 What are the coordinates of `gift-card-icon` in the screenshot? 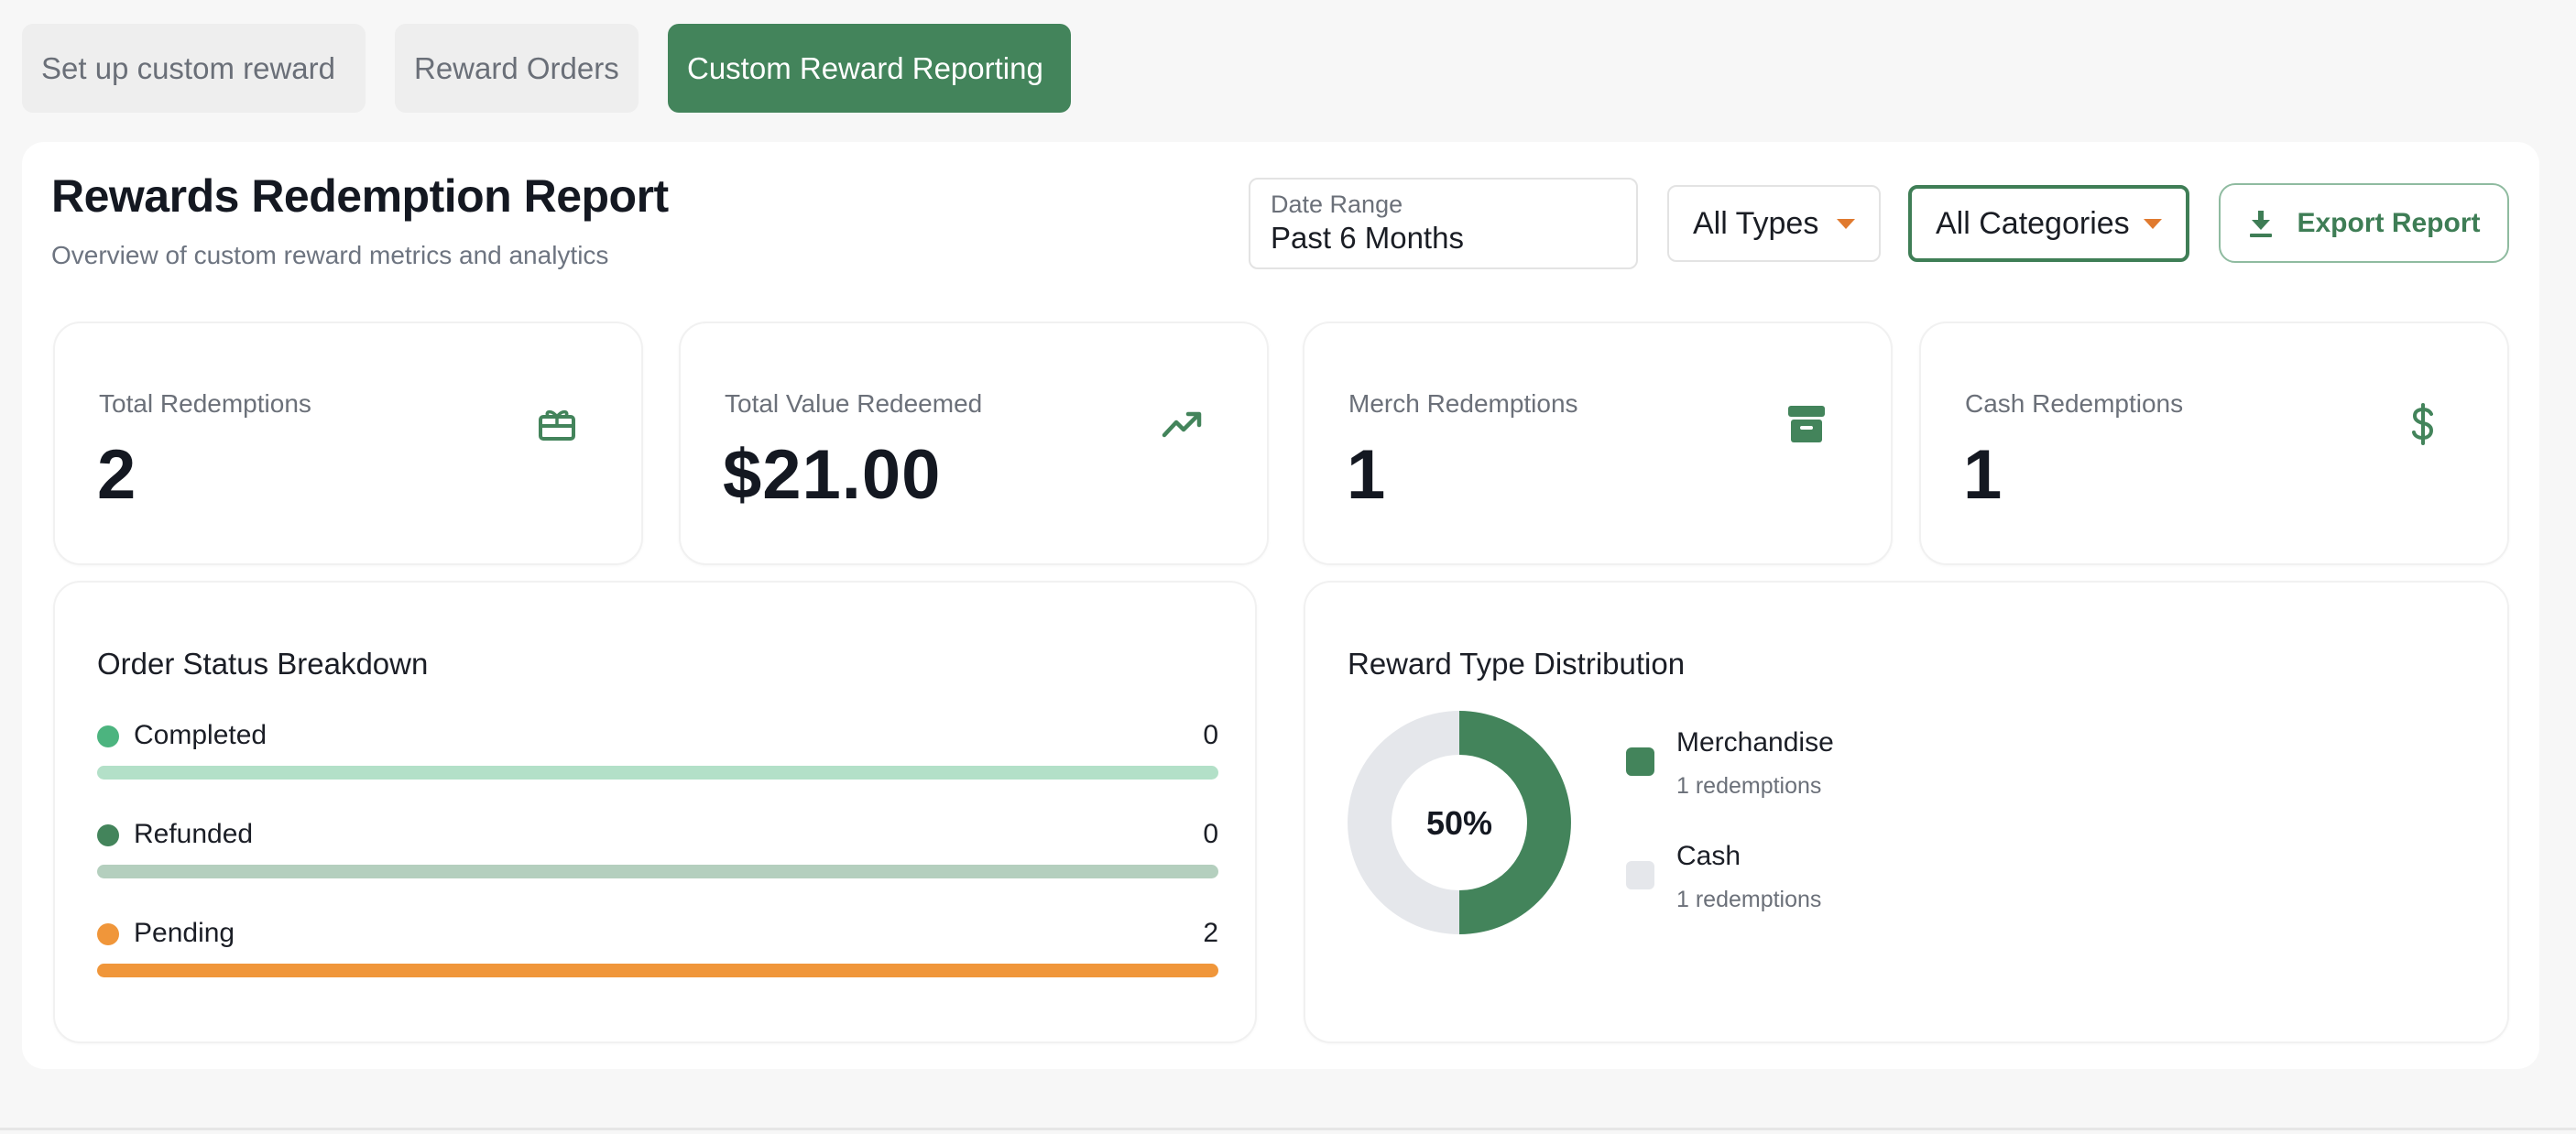 It's located at (557, 425).